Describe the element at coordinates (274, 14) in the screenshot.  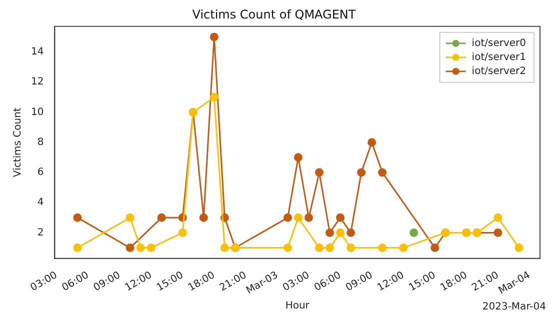
I see `chart-title: Victims Count of QMAGENT` at that location.